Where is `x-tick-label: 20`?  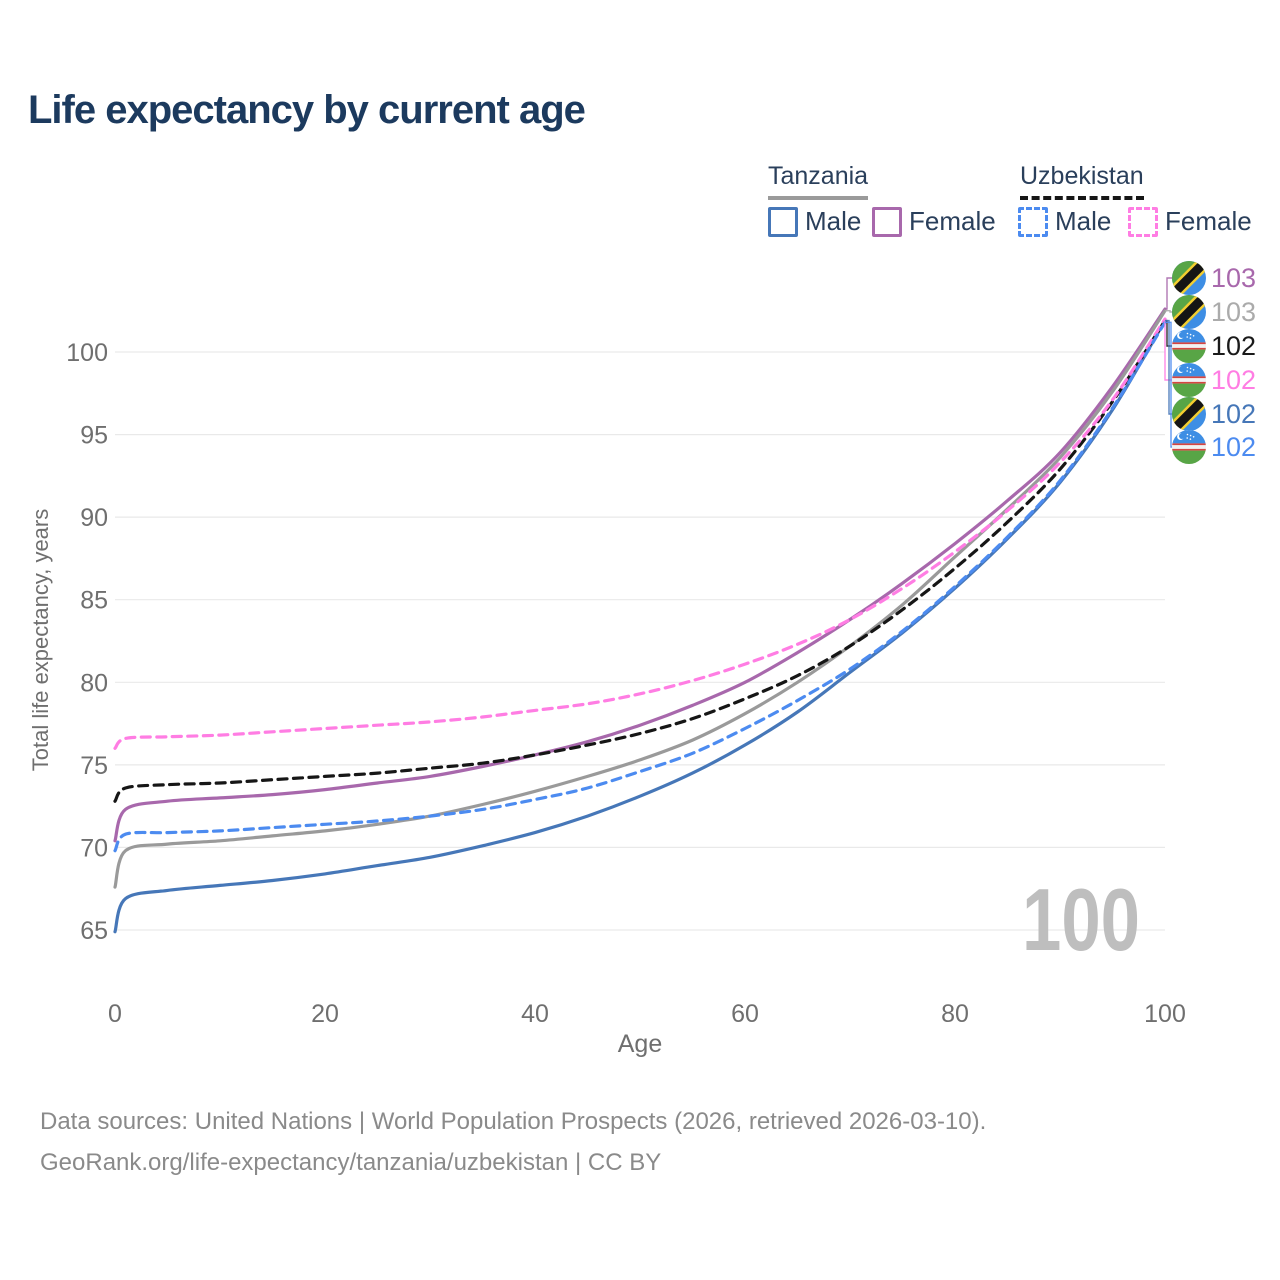
x-tick-label: 20 is located at coordinates (325, 1014).